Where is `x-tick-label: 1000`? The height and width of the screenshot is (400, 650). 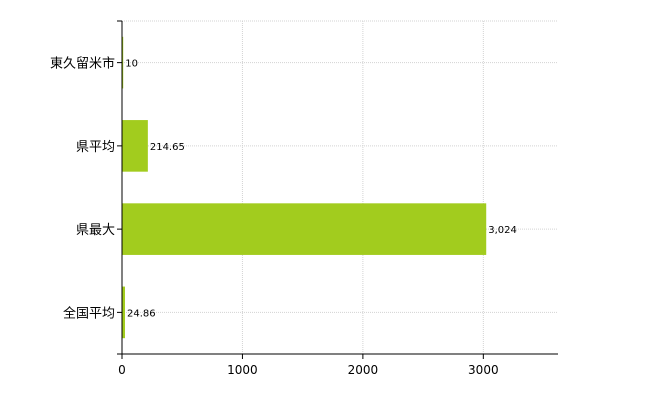
x-tick-label: 1000 is located at coordinates (242, 370).